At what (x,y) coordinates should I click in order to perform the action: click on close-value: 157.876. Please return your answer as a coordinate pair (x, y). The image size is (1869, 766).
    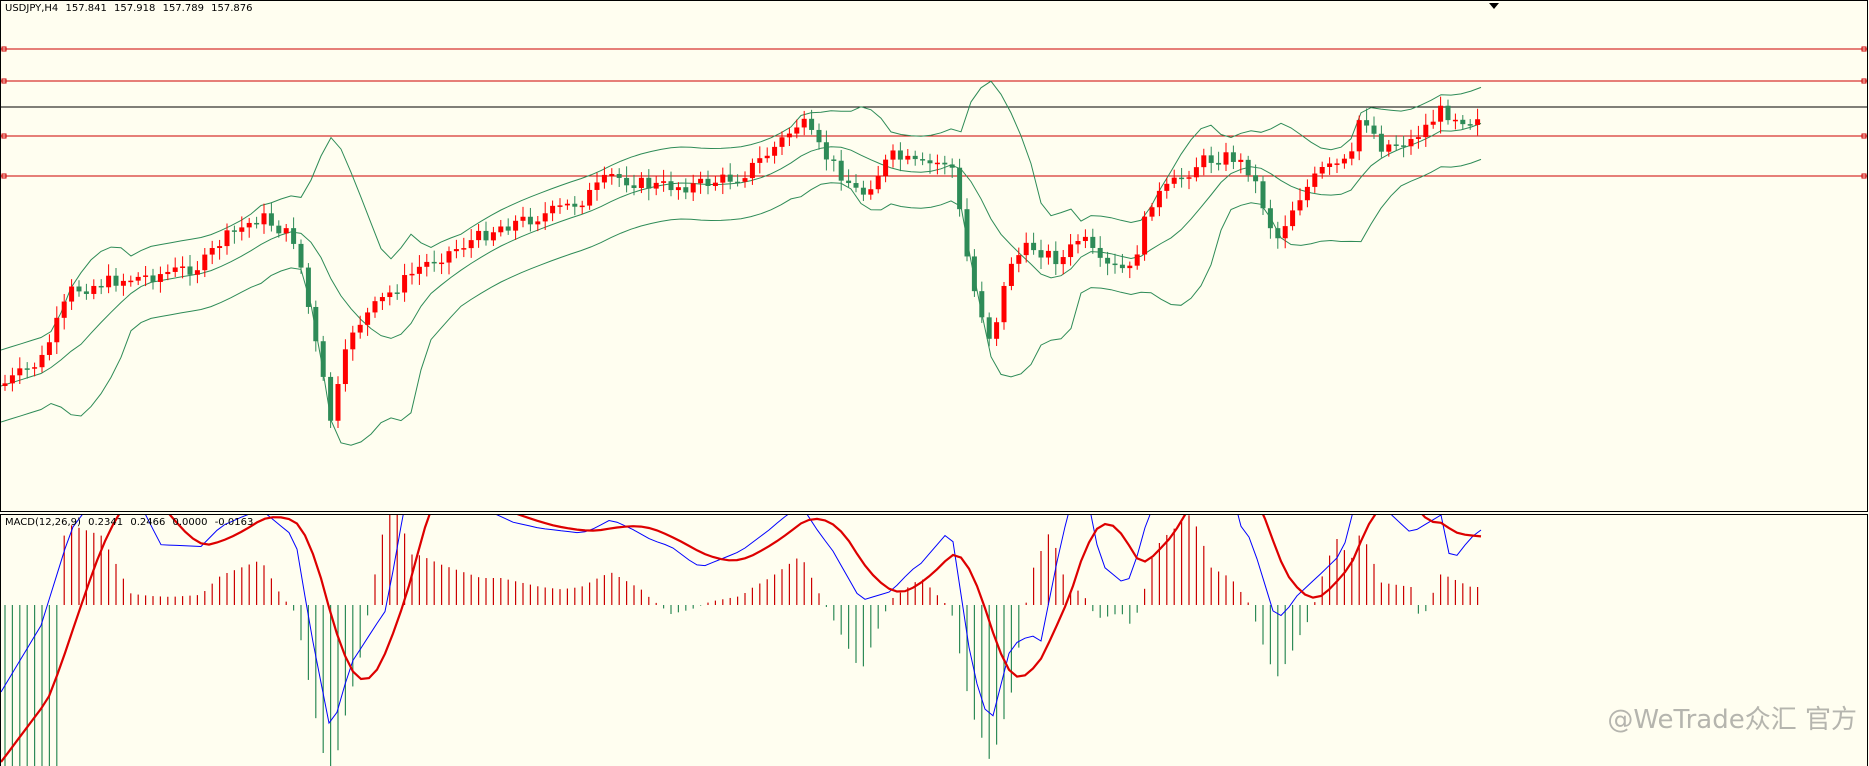
    Looking at the image, I should click on (232, 8).